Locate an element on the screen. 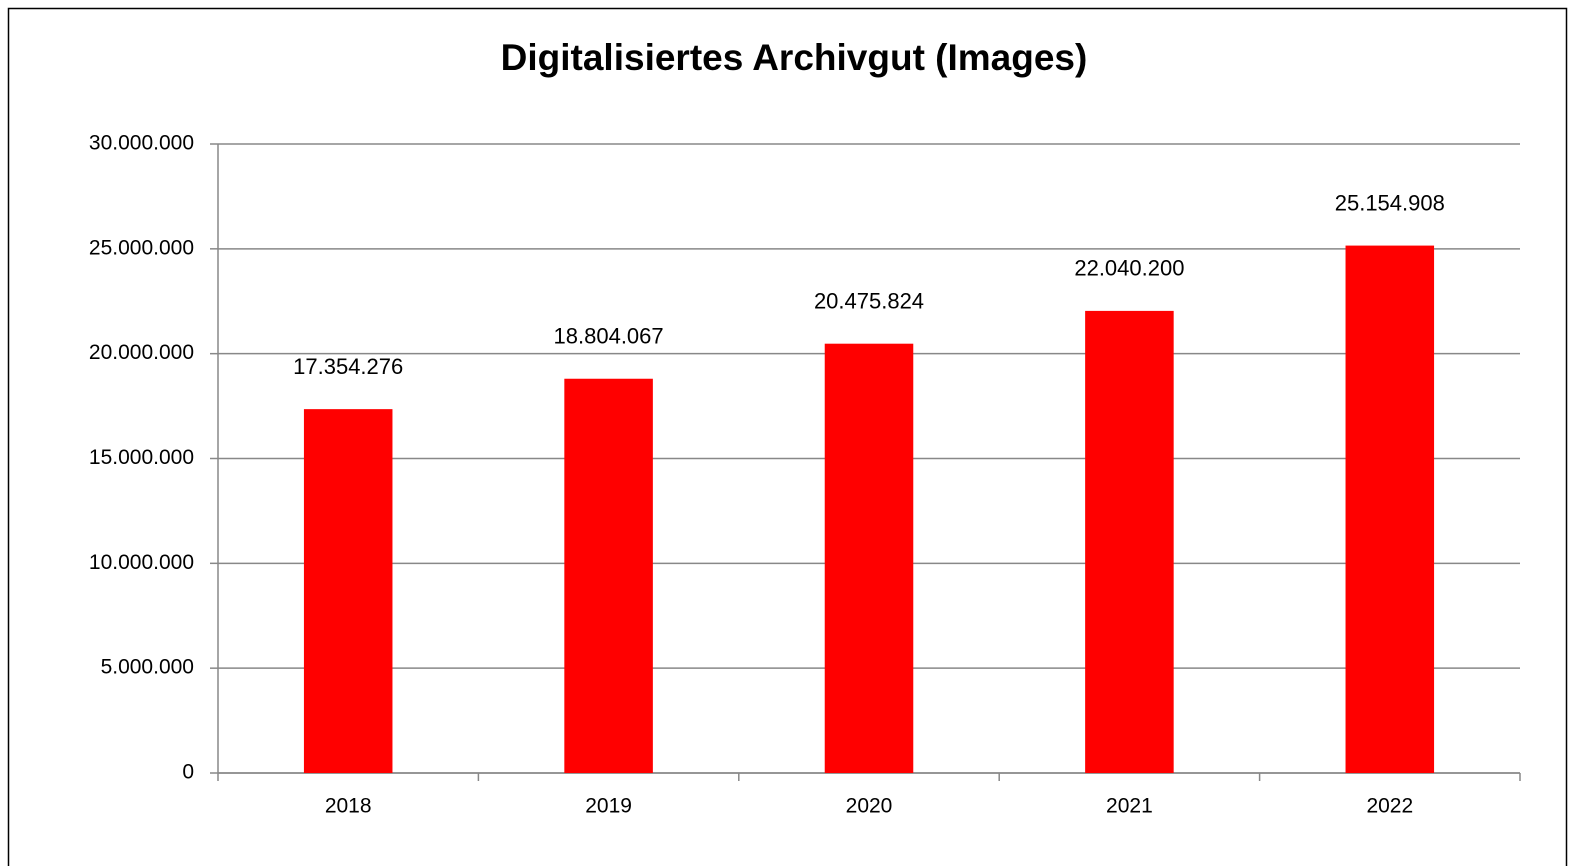  x-tick-label: 2020 is located at coordinates (869, 806).